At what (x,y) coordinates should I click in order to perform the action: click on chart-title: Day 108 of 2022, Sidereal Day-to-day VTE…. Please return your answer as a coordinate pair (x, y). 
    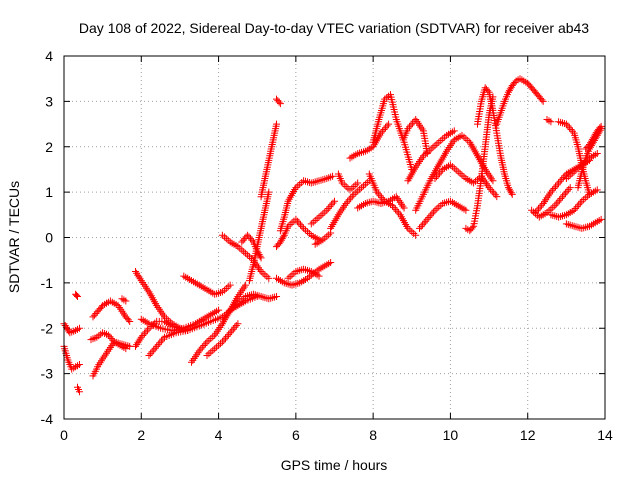
    Looking at the image, I should click on (334, 28).